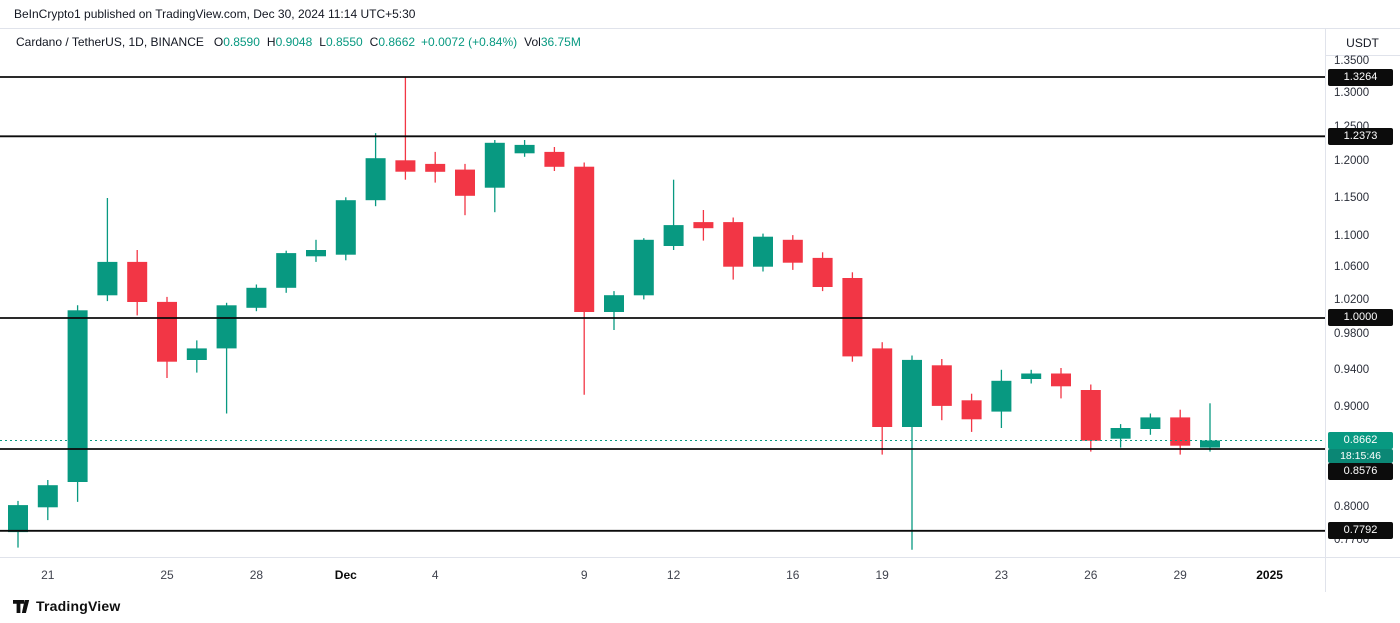 This screenshot has width=1400, height=623. What do you see at coordinates (673, 575) in the screenshot?
I see `time-tick-label: 12` at bounding box center [673, 575].